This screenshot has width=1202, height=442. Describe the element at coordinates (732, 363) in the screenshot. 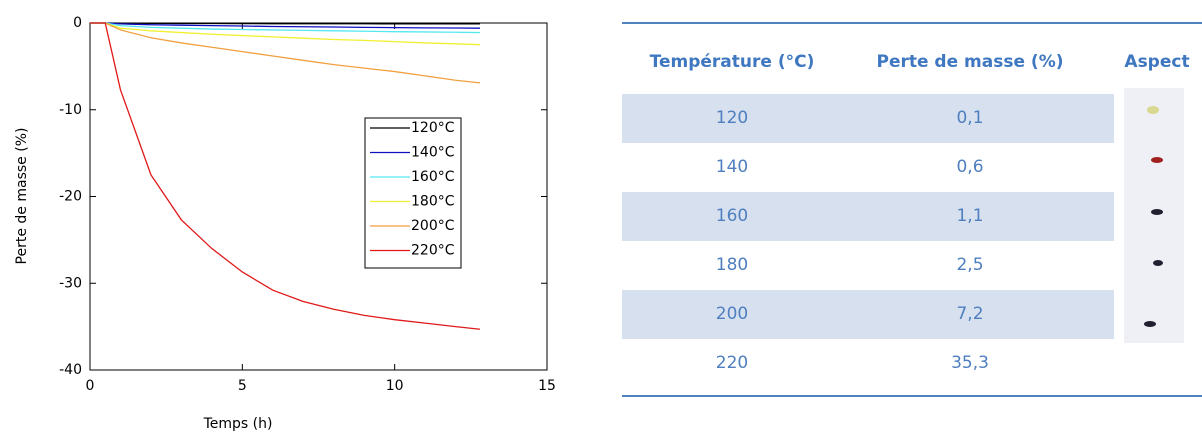

I see `table-cell: 220` at that location.